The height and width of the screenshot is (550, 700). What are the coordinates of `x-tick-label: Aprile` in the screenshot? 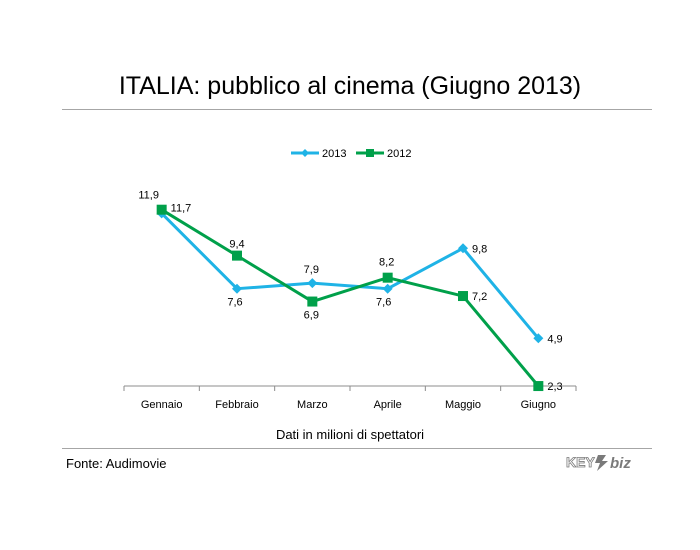 It's located at (388, 405).